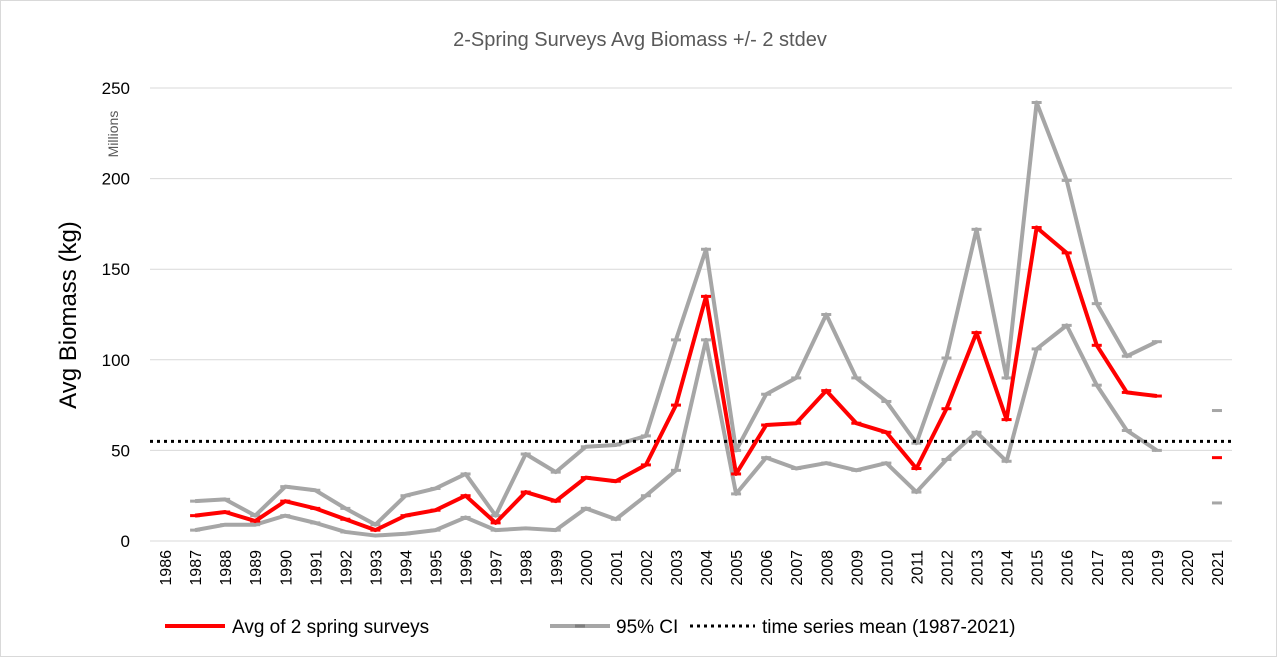  I want to click on x-tick-label: 2013, so click(978, 568).